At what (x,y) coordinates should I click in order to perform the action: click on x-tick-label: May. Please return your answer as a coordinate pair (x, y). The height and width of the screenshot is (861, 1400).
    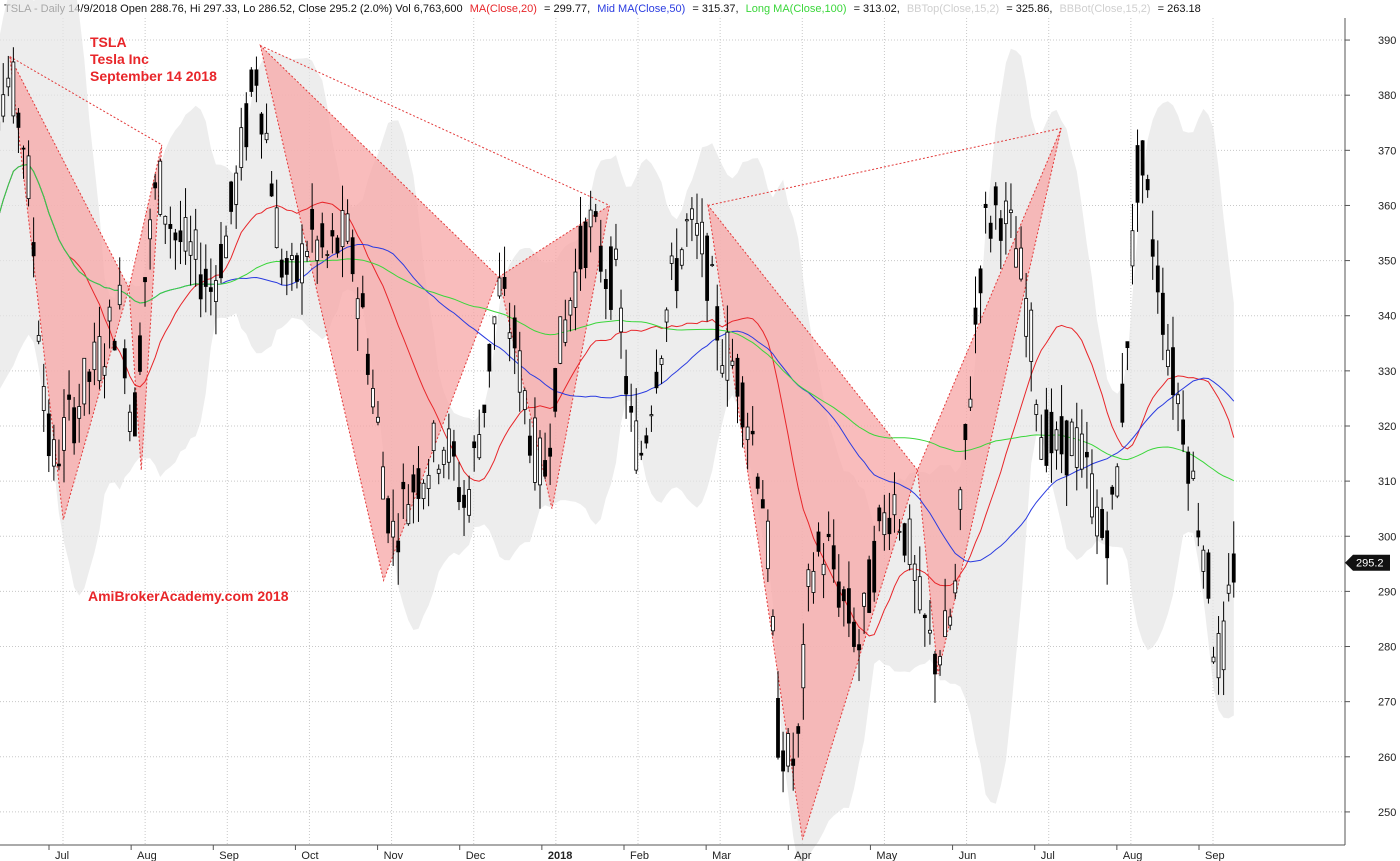
    Looking at the image, I should click on (886, 855).